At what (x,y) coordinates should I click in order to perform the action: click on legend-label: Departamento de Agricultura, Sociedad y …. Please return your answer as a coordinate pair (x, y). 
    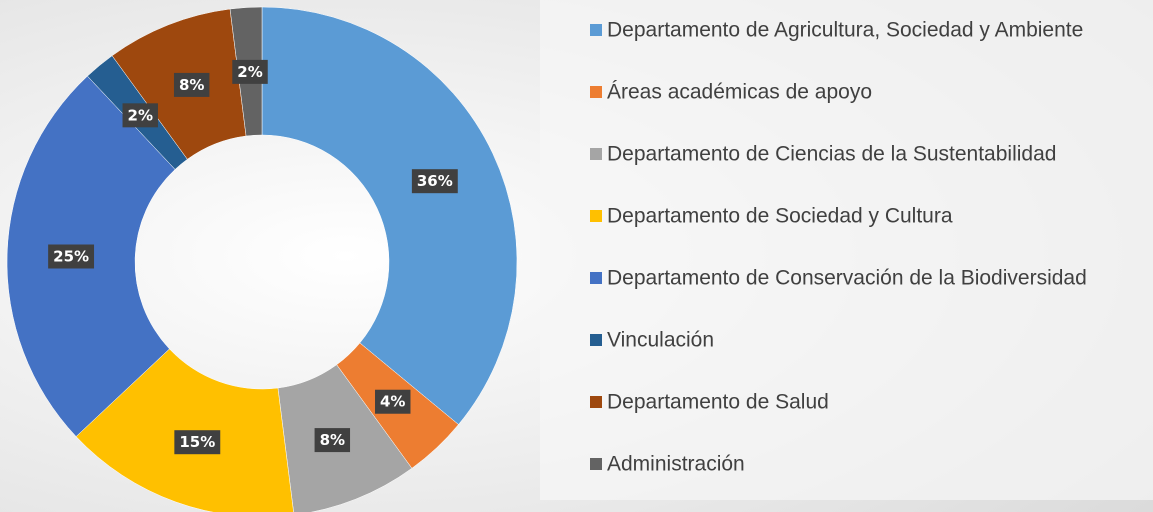
    Looking at the image, I should click on (845, 30).